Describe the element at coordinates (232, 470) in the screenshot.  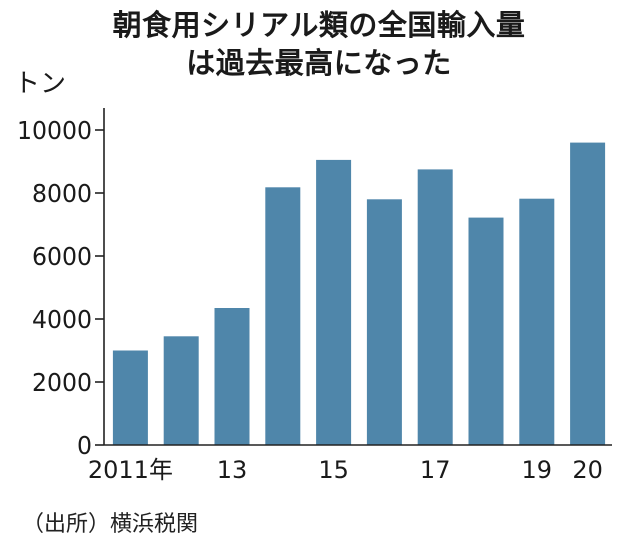
I see `x-tick-label-2013: 13` at that location.